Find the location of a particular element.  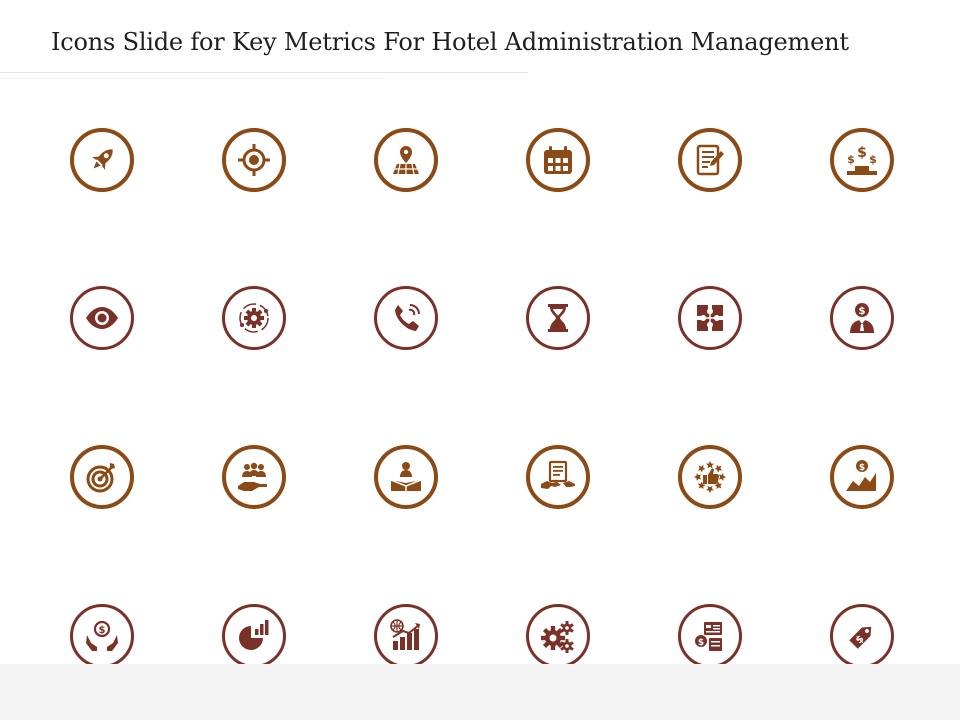

hands-dollar-badge: $ is located at coordinates (102, 636).